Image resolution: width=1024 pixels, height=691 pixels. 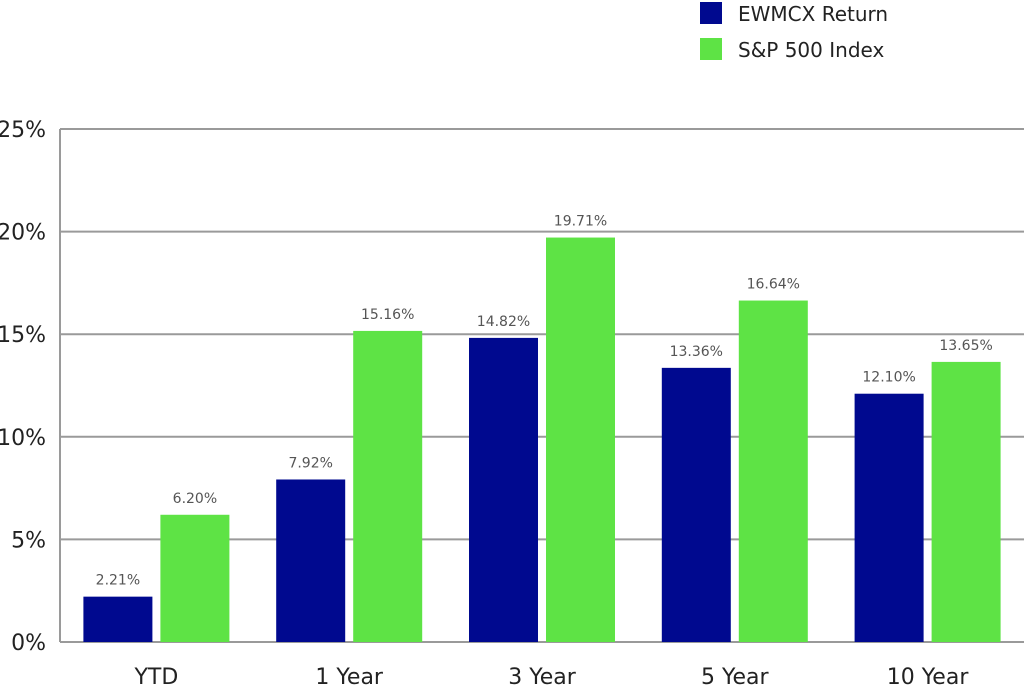 I want to click on data-label: 12.10%, so click(x=888, y=378).